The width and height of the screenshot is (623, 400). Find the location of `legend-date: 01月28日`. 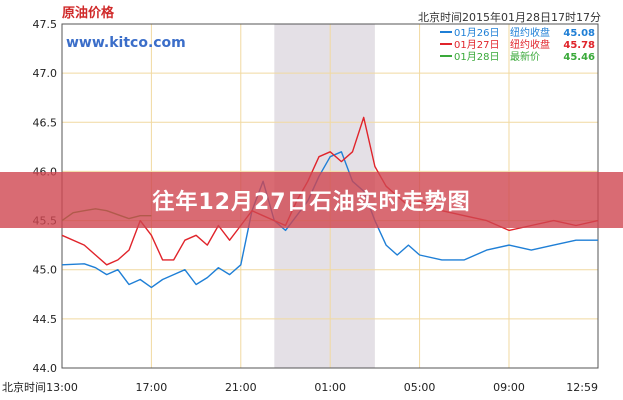

legend-date: 01月28日 is located at coordinates (476, 57).